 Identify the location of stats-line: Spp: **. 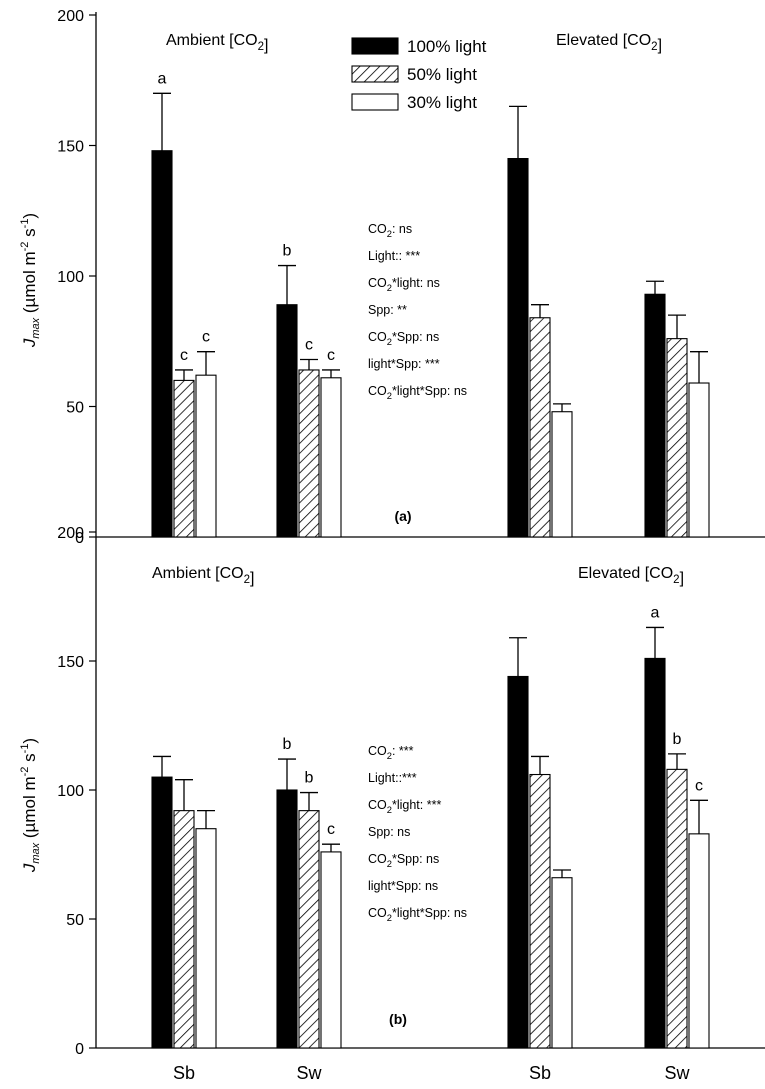
(387, 310).